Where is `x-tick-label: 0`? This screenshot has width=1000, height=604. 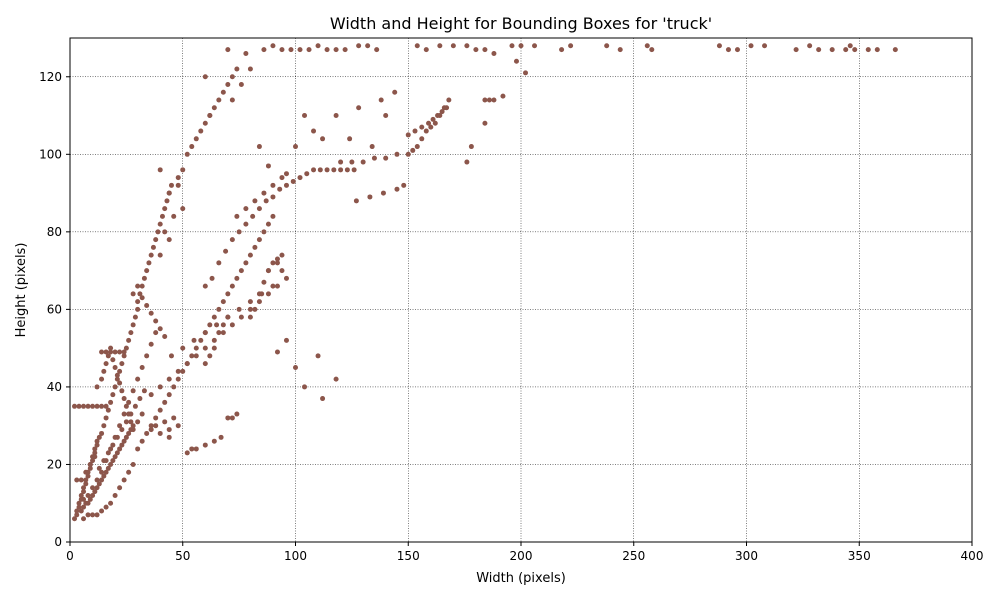
x-tick-label: 0 is located at coordinates (70, 556).